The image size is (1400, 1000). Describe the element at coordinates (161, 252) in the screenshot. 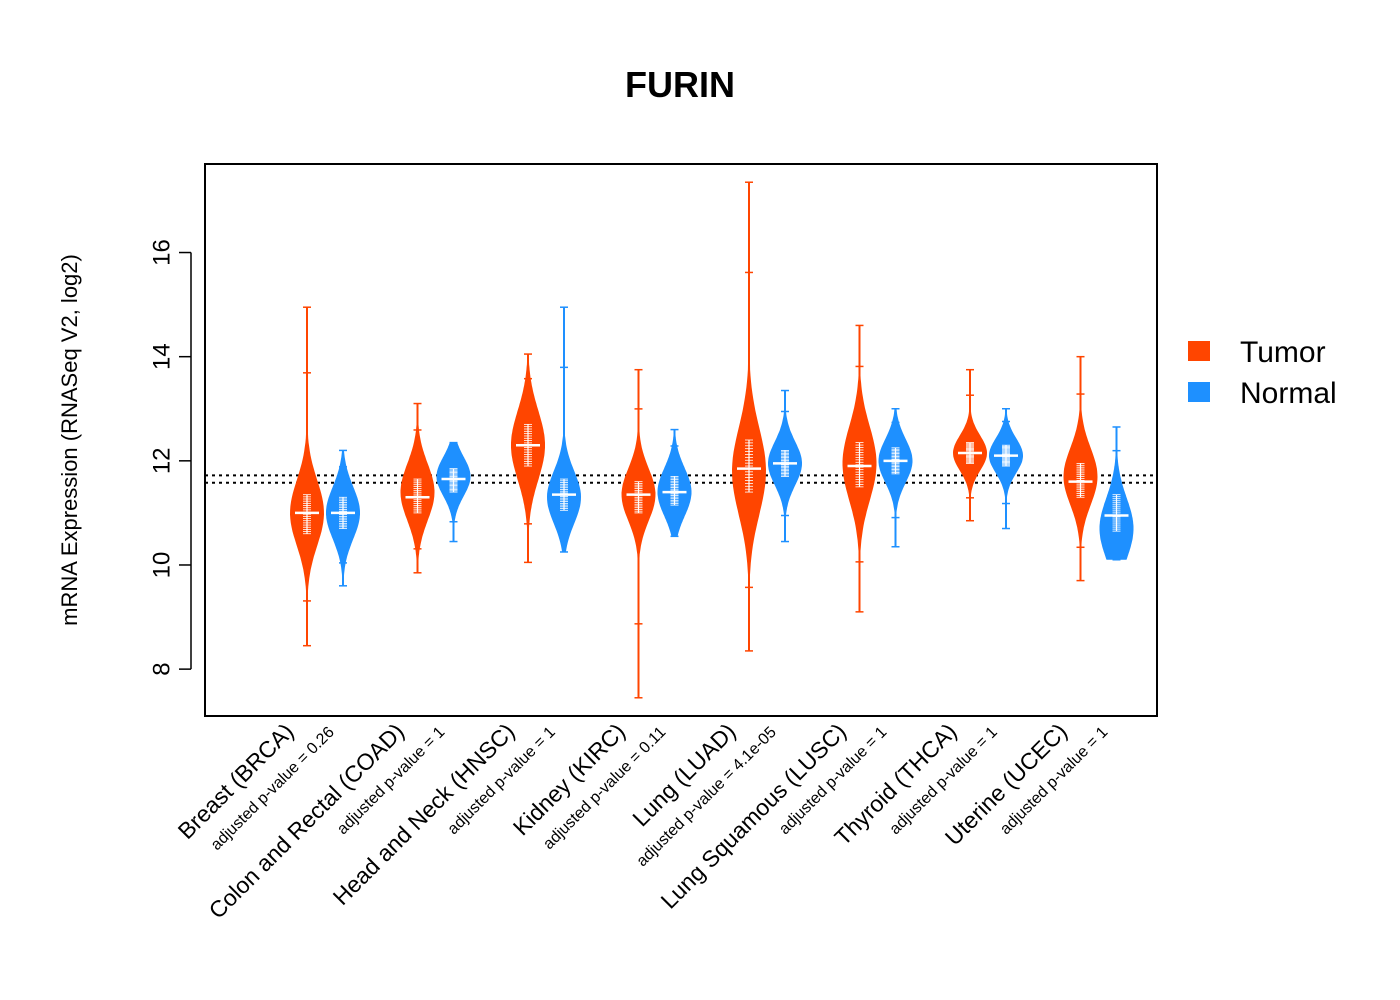

I see `y-tick-label: 16` at that location.